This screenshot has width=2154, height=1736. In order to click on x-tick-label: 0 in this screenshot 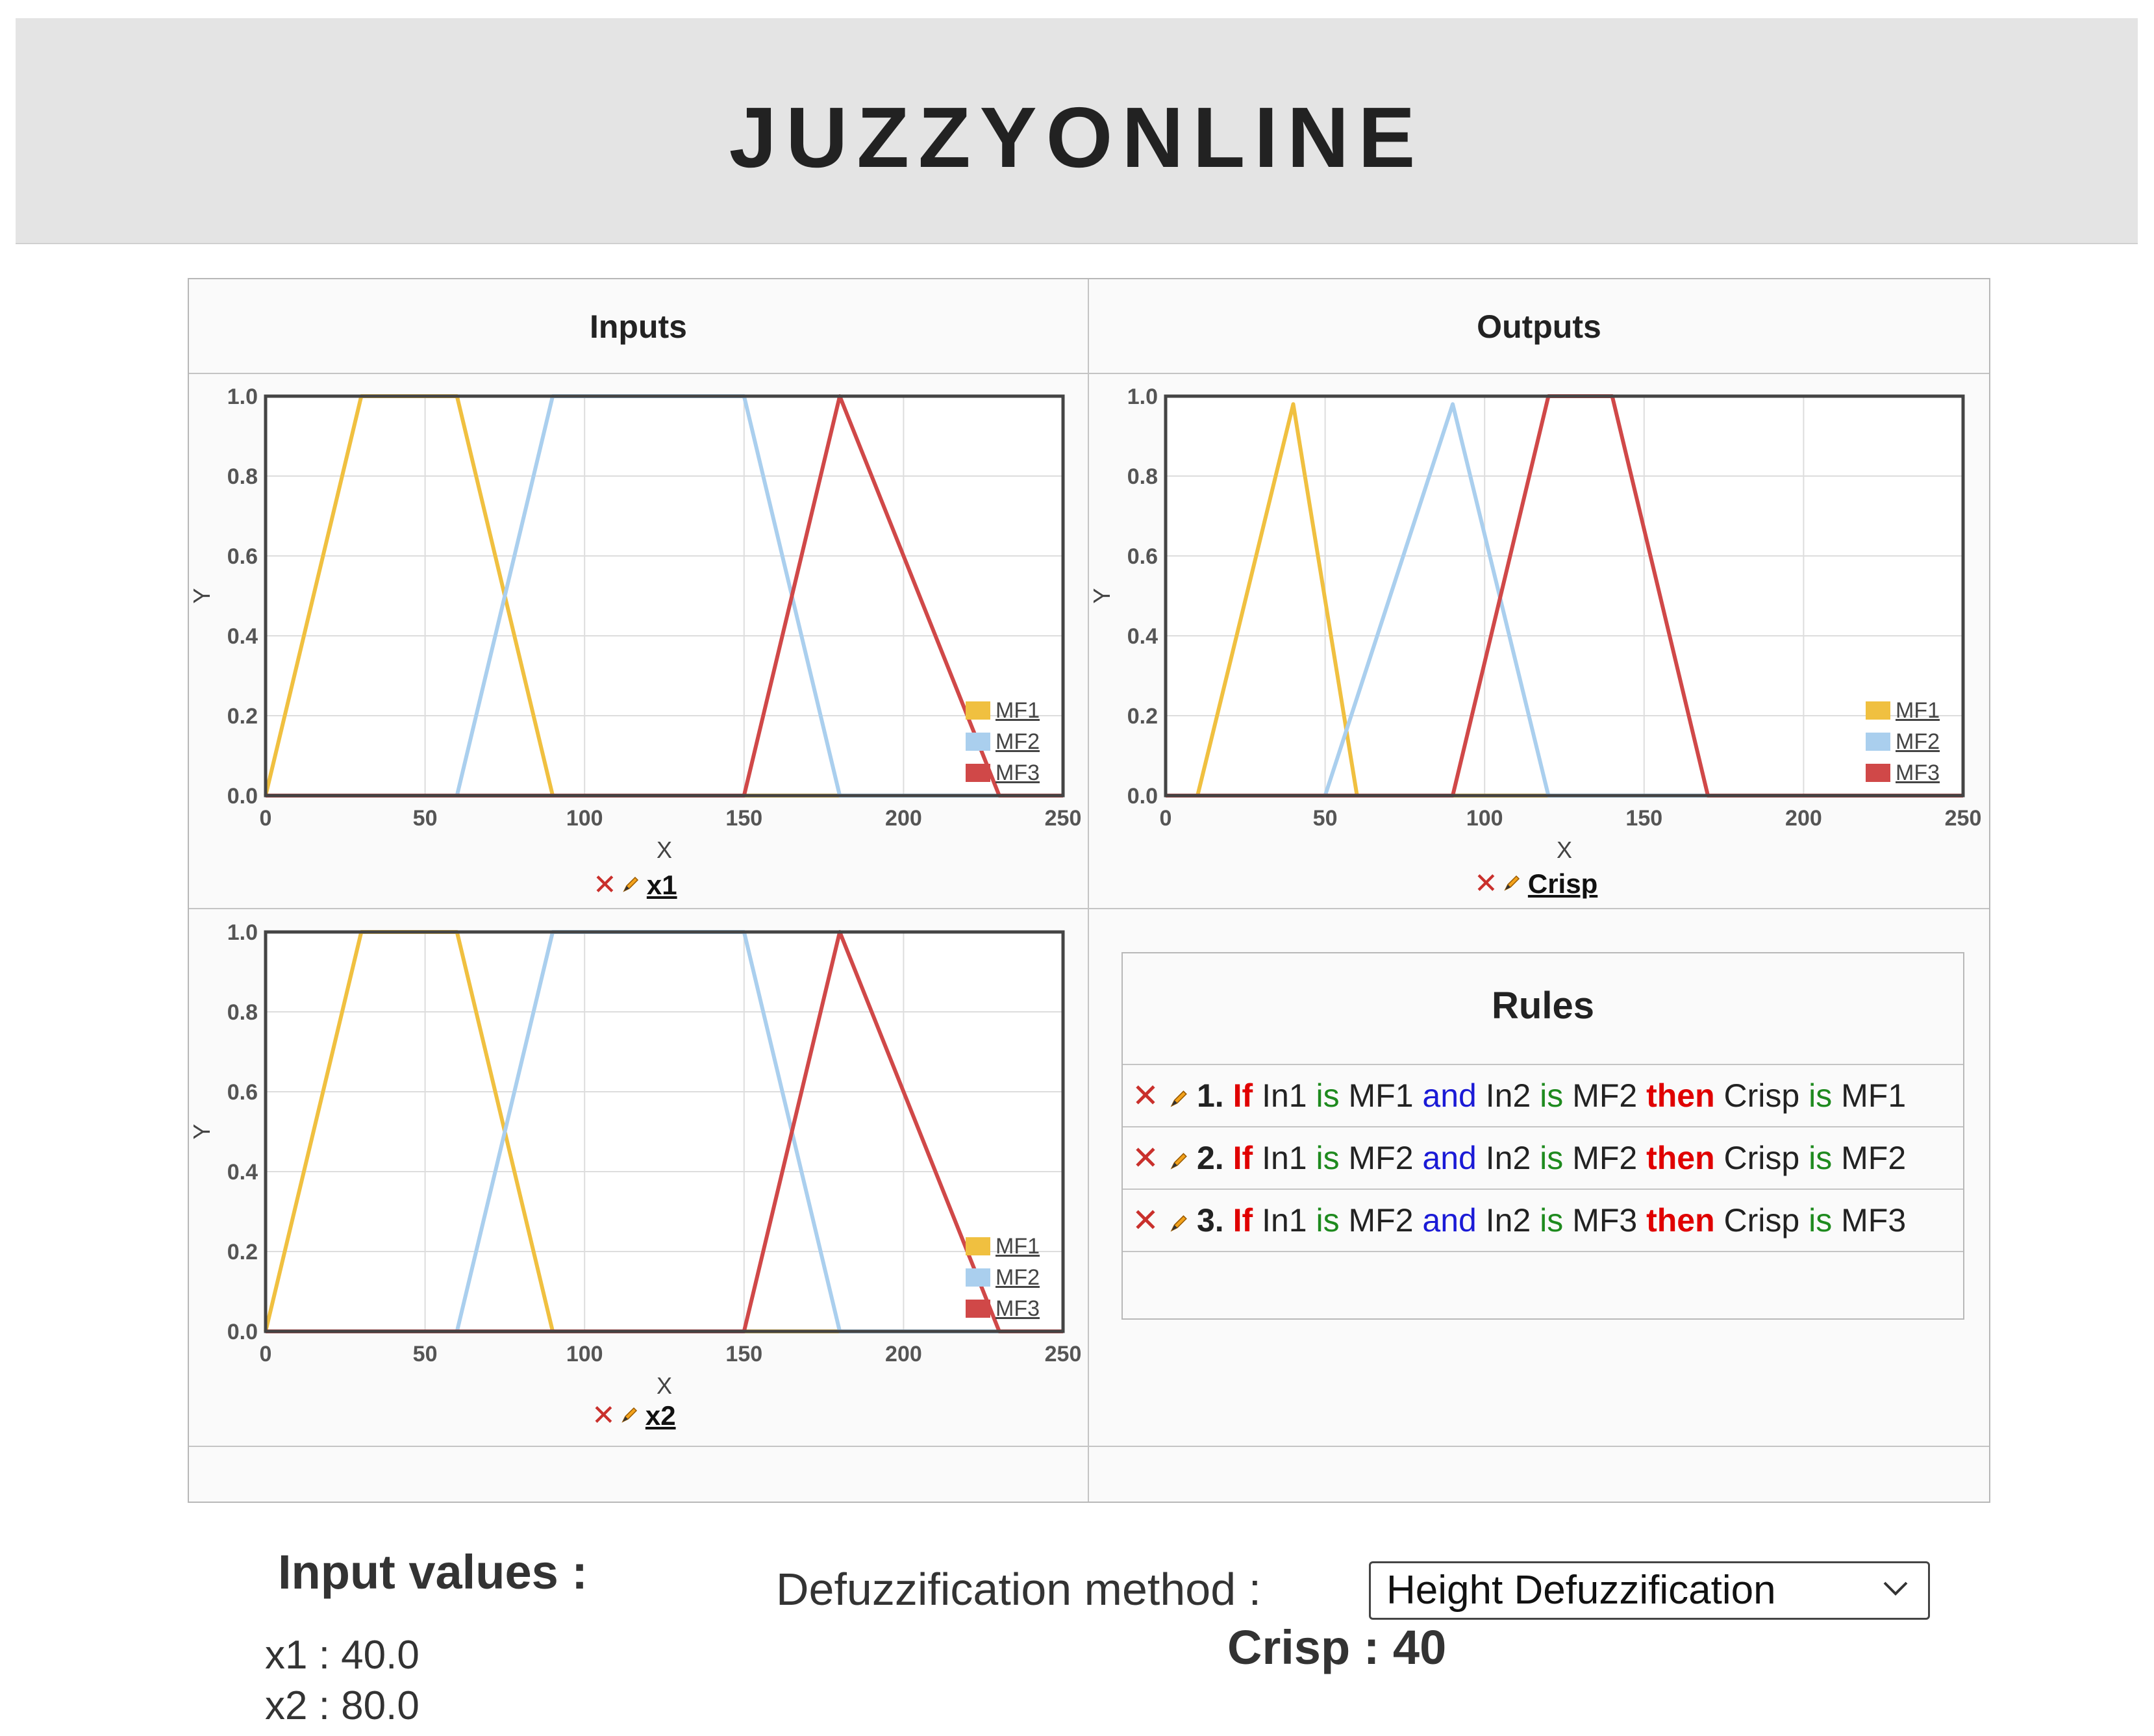, I will do `click(266, 1354)`.